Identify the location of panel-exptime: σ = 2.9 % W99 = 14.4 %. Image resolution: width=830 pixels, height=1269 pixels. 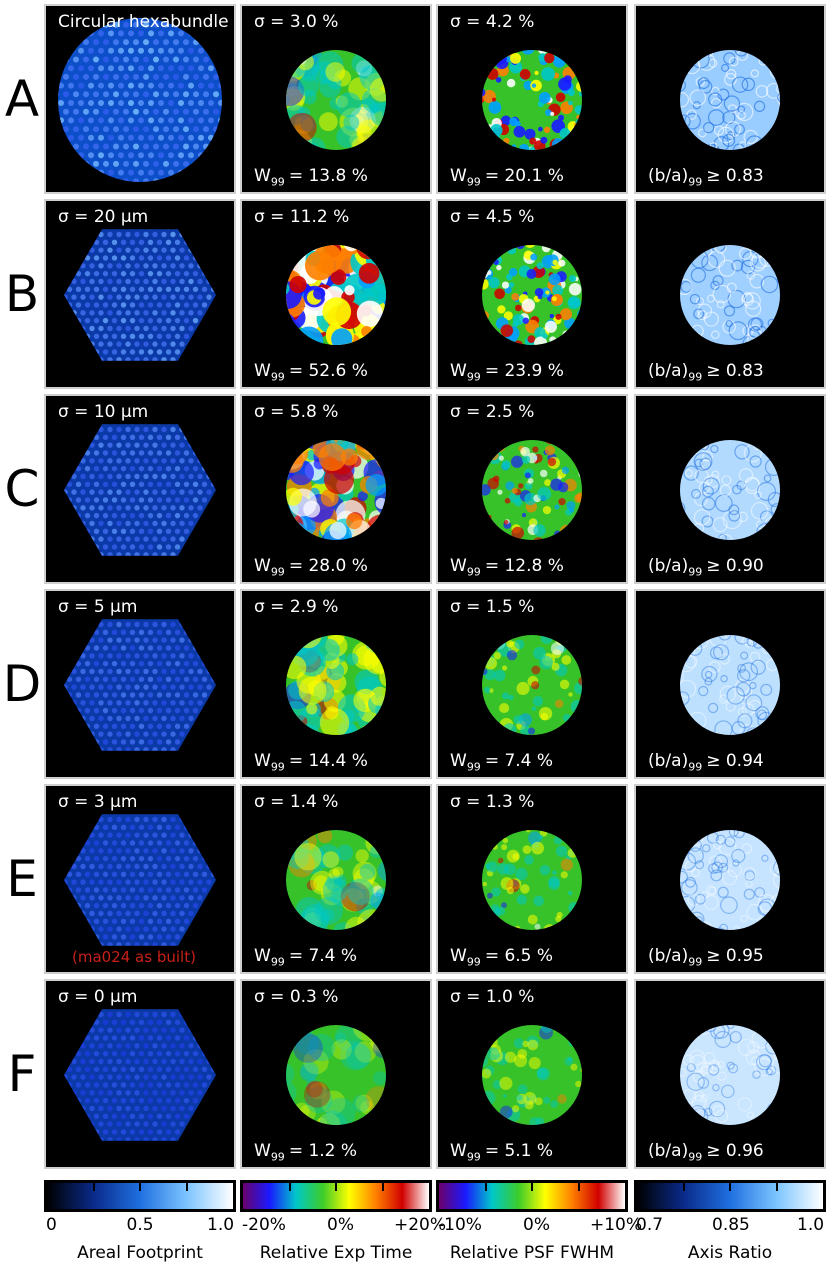
(336, 684).